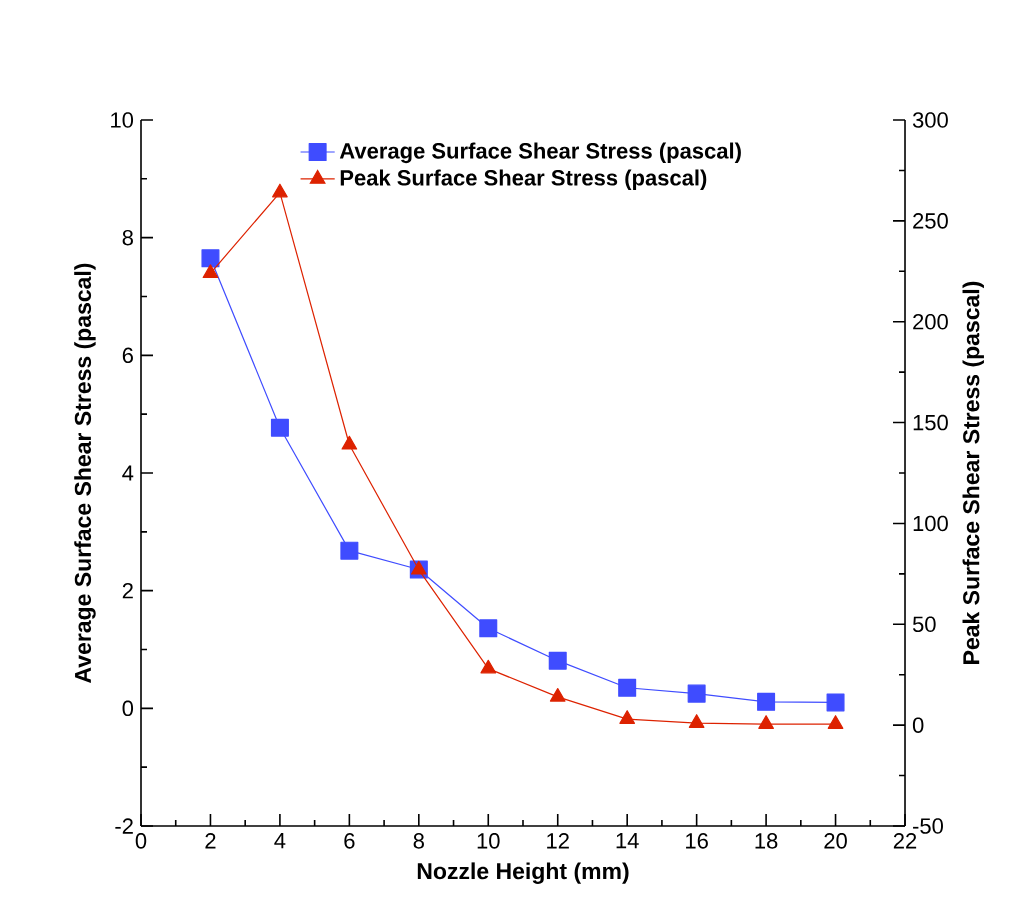 The image size is (1029, 922). Describe the element at coordinates (127, 591) in the screenshot. I see `y-tick-label: 2` at that location.